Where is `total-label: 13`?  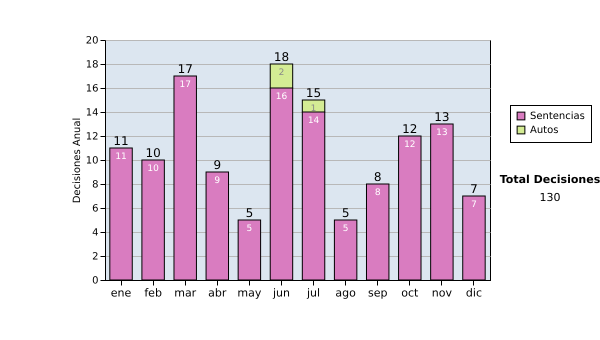
total-label: 13 is located at coordinates (442, 117).